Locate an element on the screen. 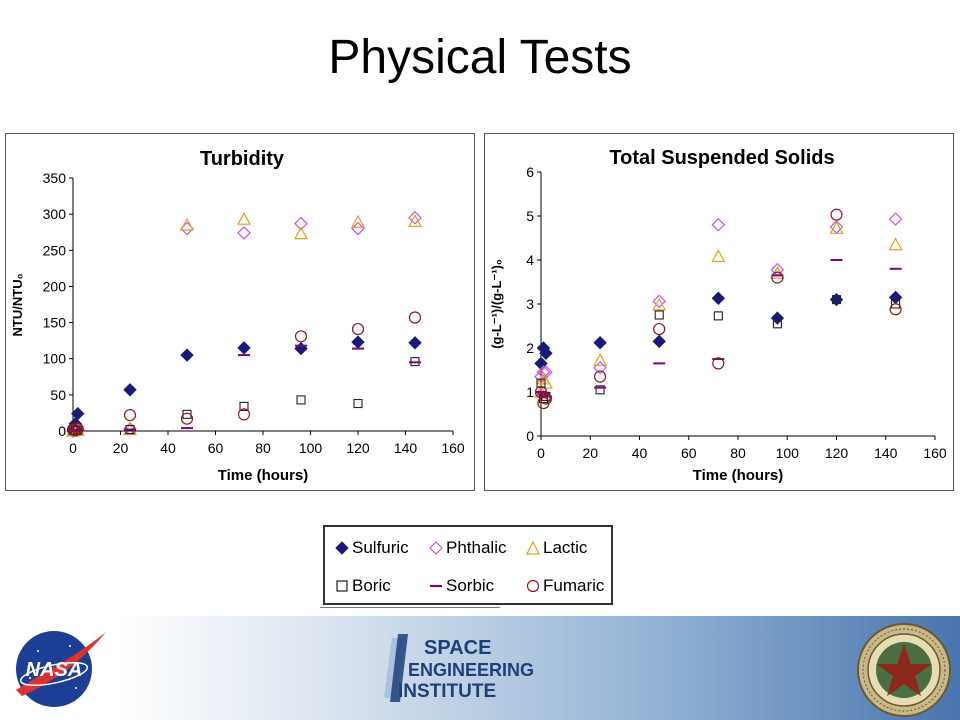  turbidity-series-boric is located at coordinates (244, 396).